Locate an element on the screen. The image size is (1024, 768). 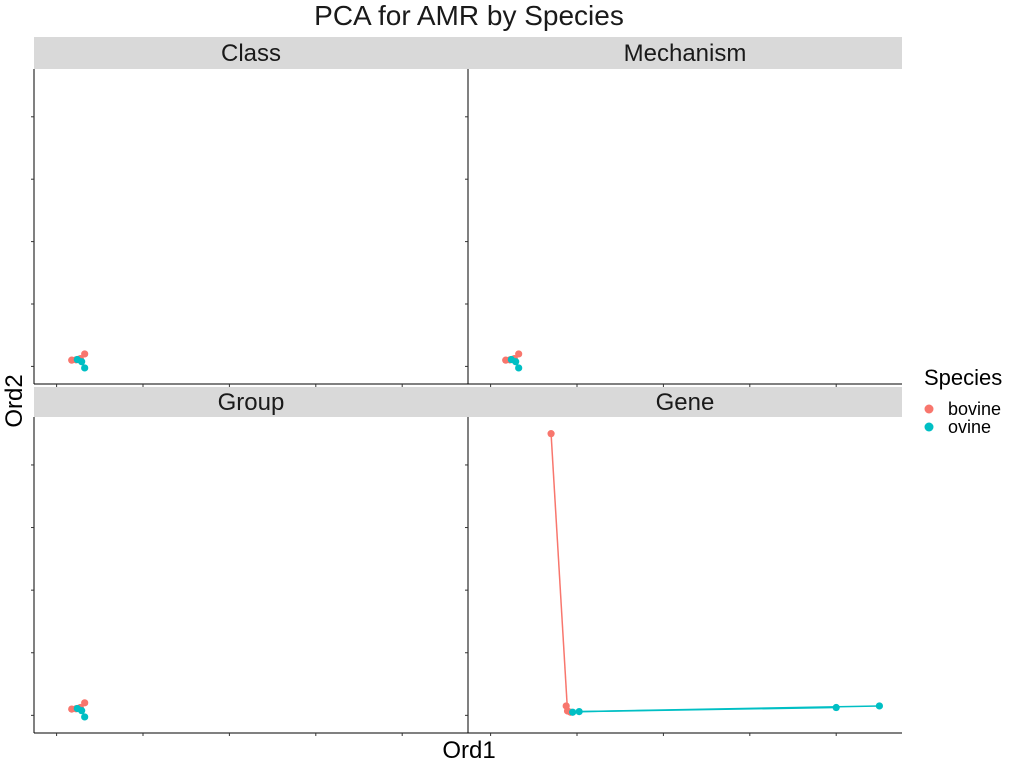
legend-title: Species is located at coordinates (963, 377).